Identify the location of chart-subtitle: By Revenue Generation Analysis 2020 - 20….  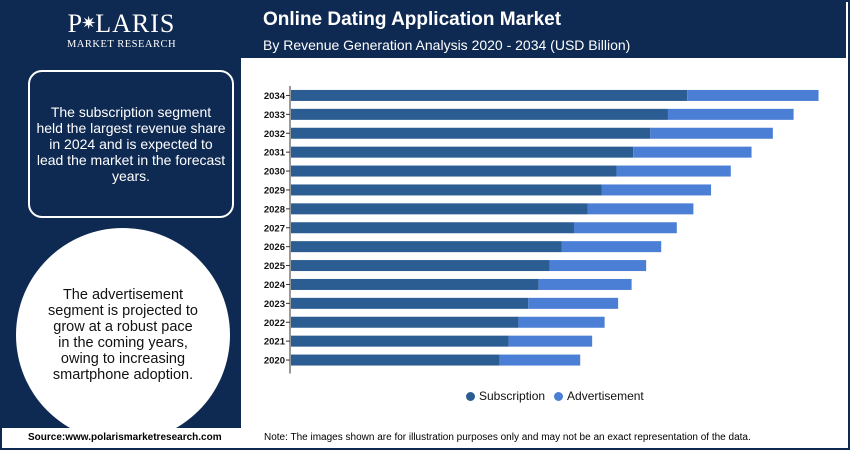
(447, 45).